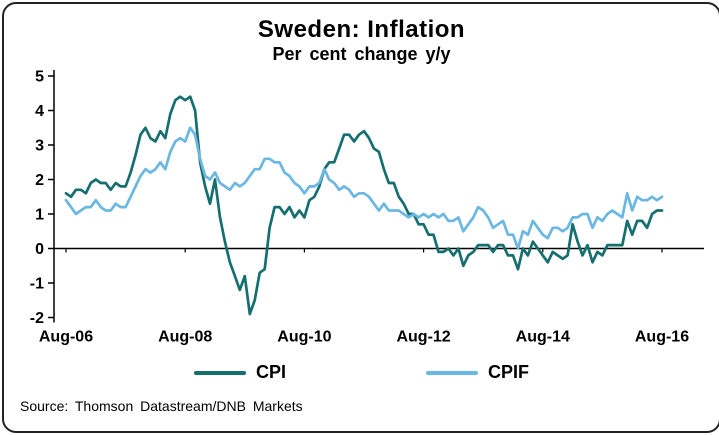 This screenshot has width=719, height=435. Describe the element at coordinates (39, 249) in the screenshot. I see `svg-text: 0` at that location.